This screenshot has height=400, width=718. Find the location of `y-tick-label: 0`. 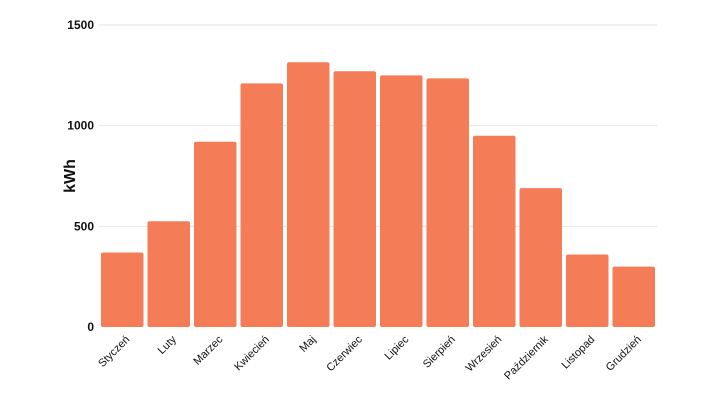

y-tick-label: 0 is located at coordinates (90, 327).